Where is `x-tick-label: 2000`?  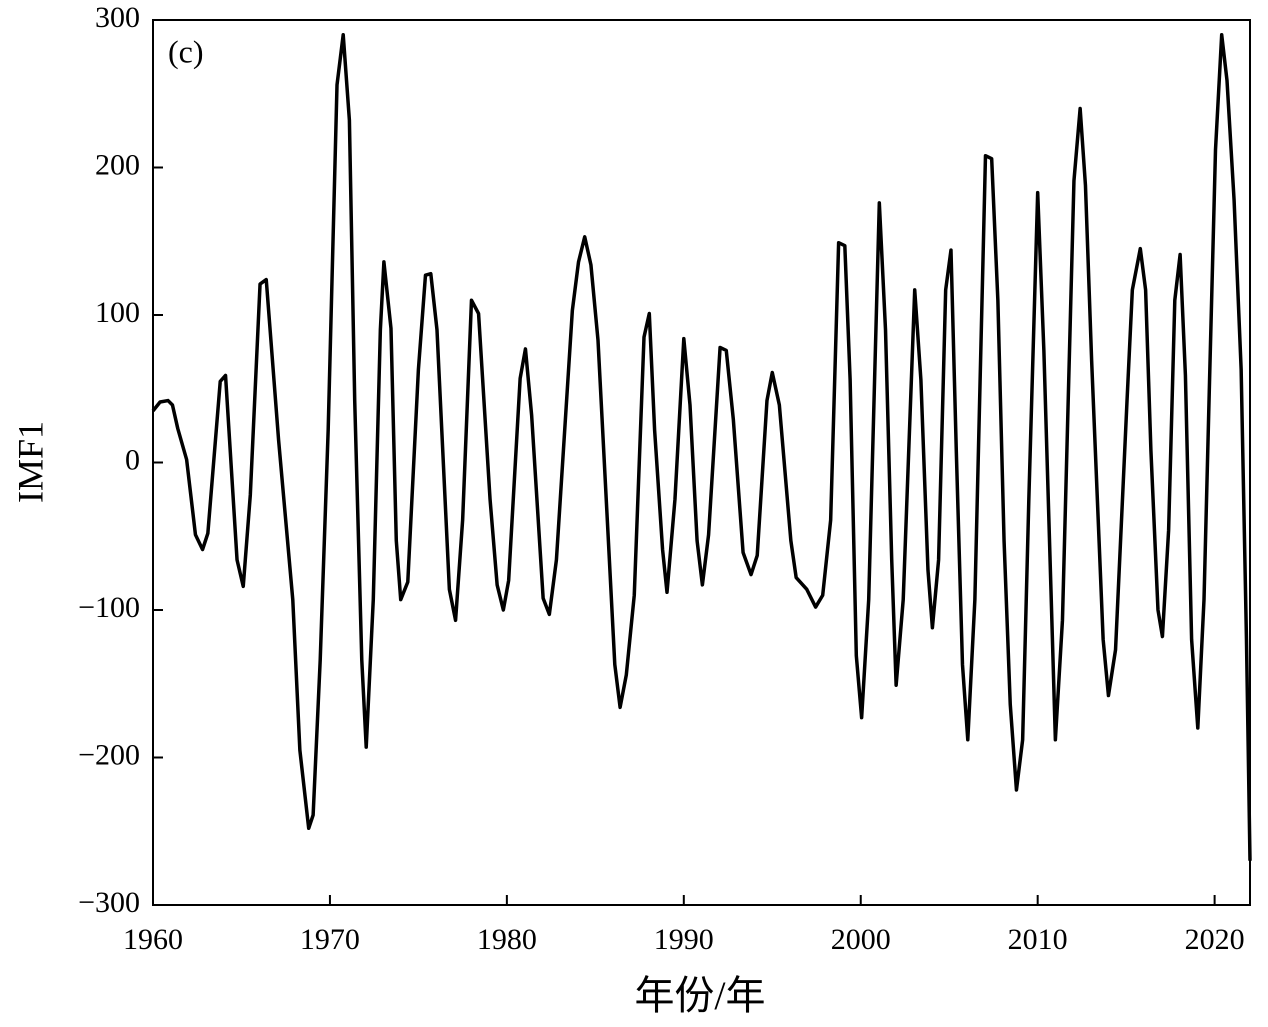 x-tick-label: 2000 is located at coordinates (861, 939).